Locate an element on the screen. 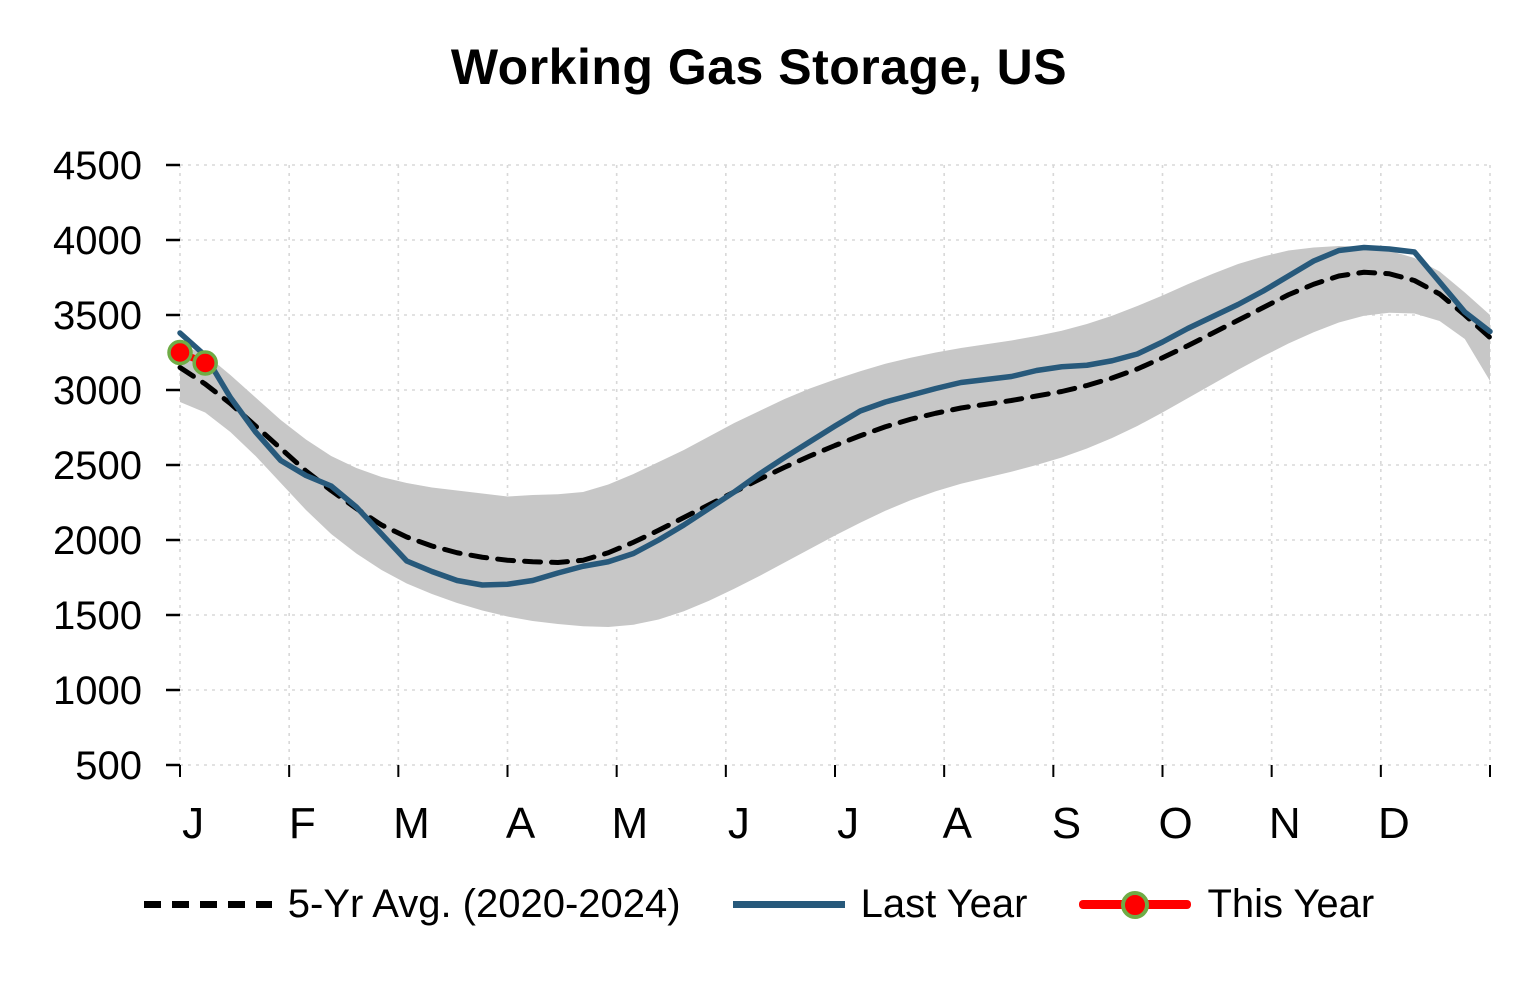  this-year-marker-icon is located at coordinates (1135, 904).